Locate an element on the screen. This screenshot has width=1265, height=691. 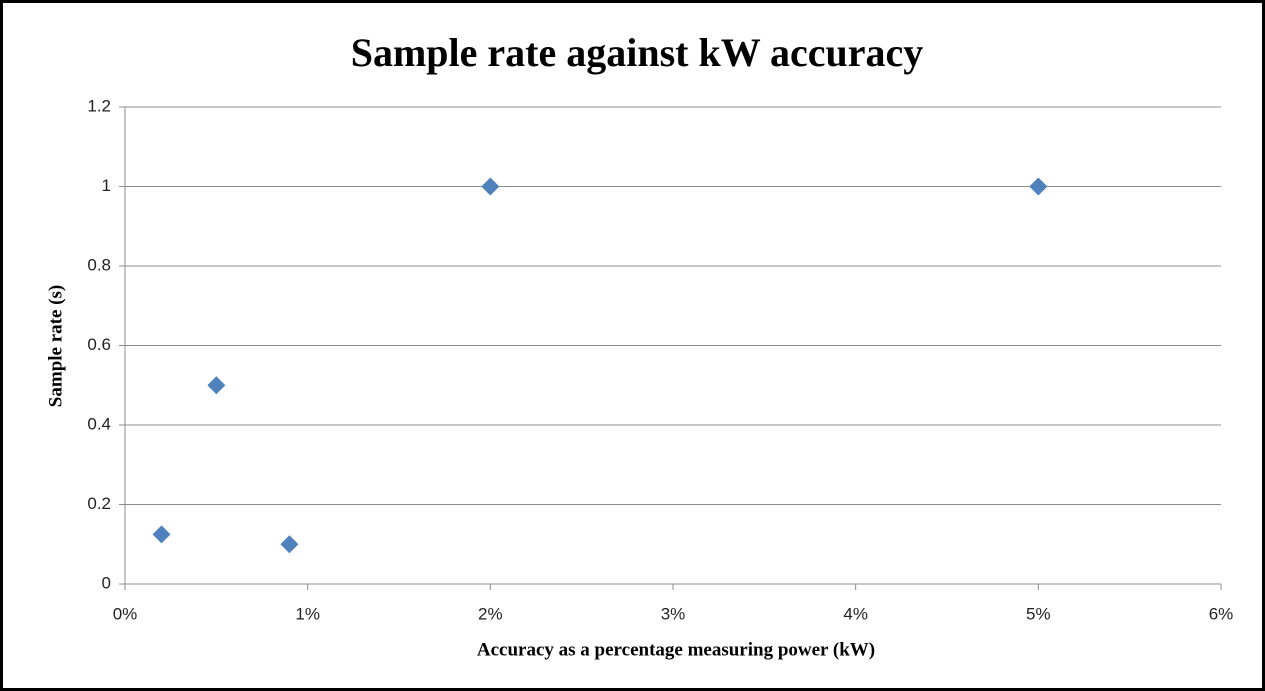
chart-title: Sample rate against kW accuracy is located at coordinates (637, 52).